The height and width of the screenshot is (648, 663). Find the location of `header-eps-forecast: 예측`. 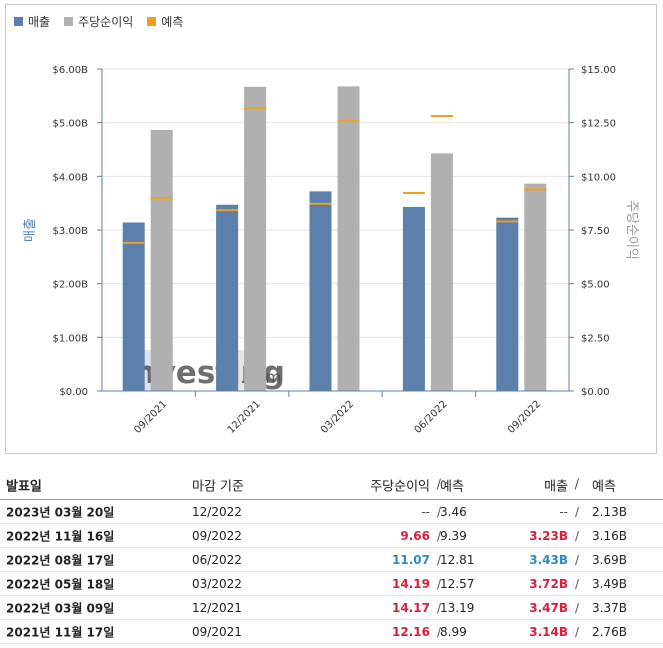

header-eps-forecast: 예측 is located at coordinates (452, 486).